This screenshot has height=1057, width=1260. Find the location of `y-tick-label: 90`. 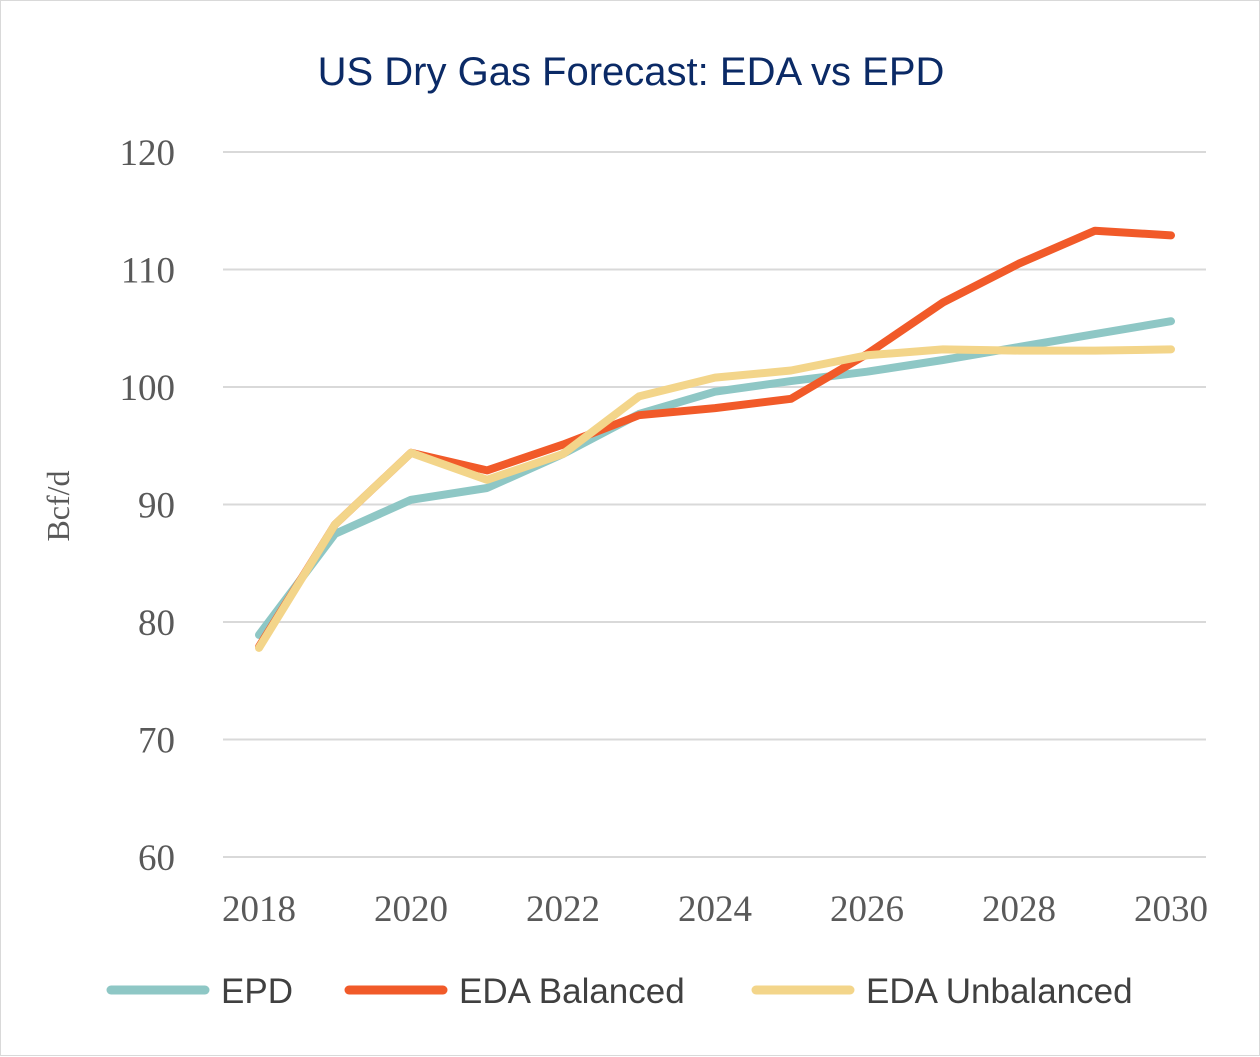

y-tick-label: 90 is located at coordinates (156, 506).